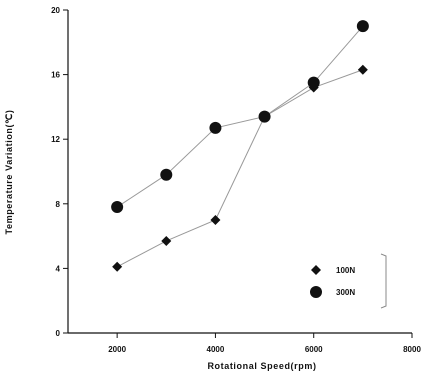 The height and width of the screenshot is (376, 422). I want to click on y-axis-title: Temperature Variation(℃), so click(9, 172).